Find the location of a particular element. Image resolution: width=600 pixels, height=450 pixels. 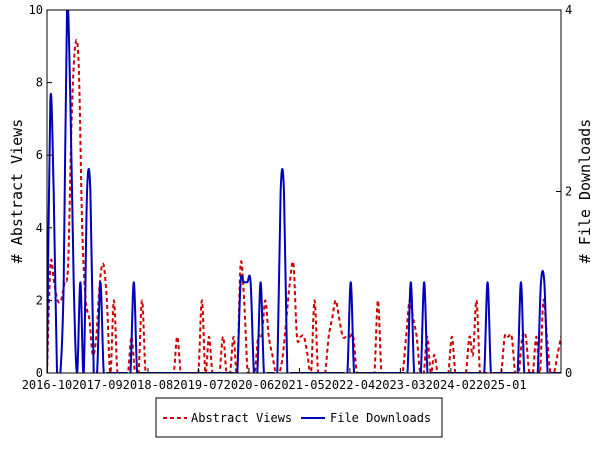

x-tick-label: 2023-03 is located at coordinates (400, 385).